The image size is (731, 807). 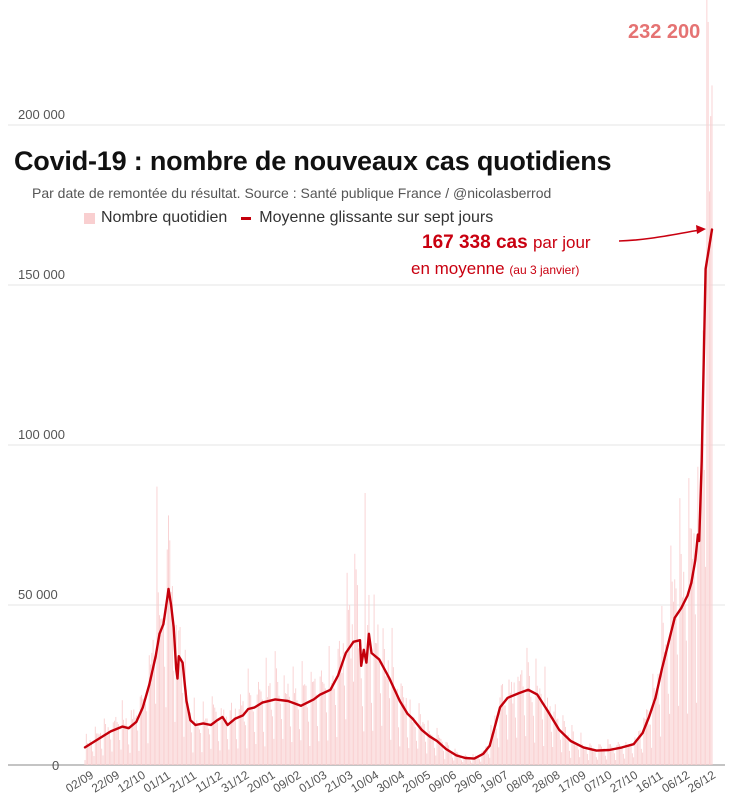 What do you see at coordinates (701, 782) in the screenshot?
I see `x-tick-label: 26/12` at bounding box center [701, 782].